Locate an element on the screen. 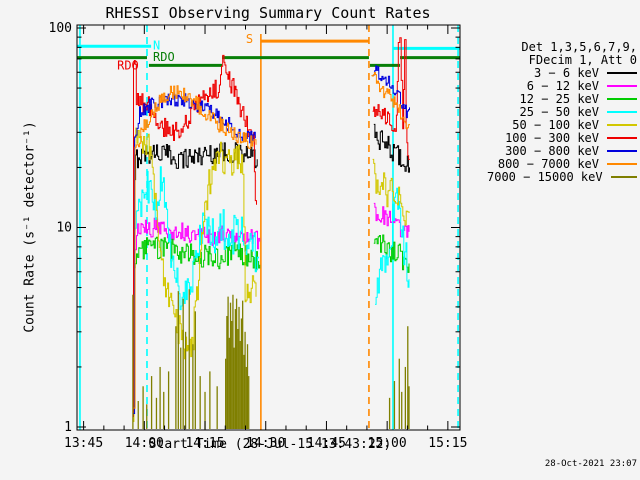 This screenshot has height=480, width=640. legend-entry-5: 50 − 100 keV is located at coordinates (562, 124).